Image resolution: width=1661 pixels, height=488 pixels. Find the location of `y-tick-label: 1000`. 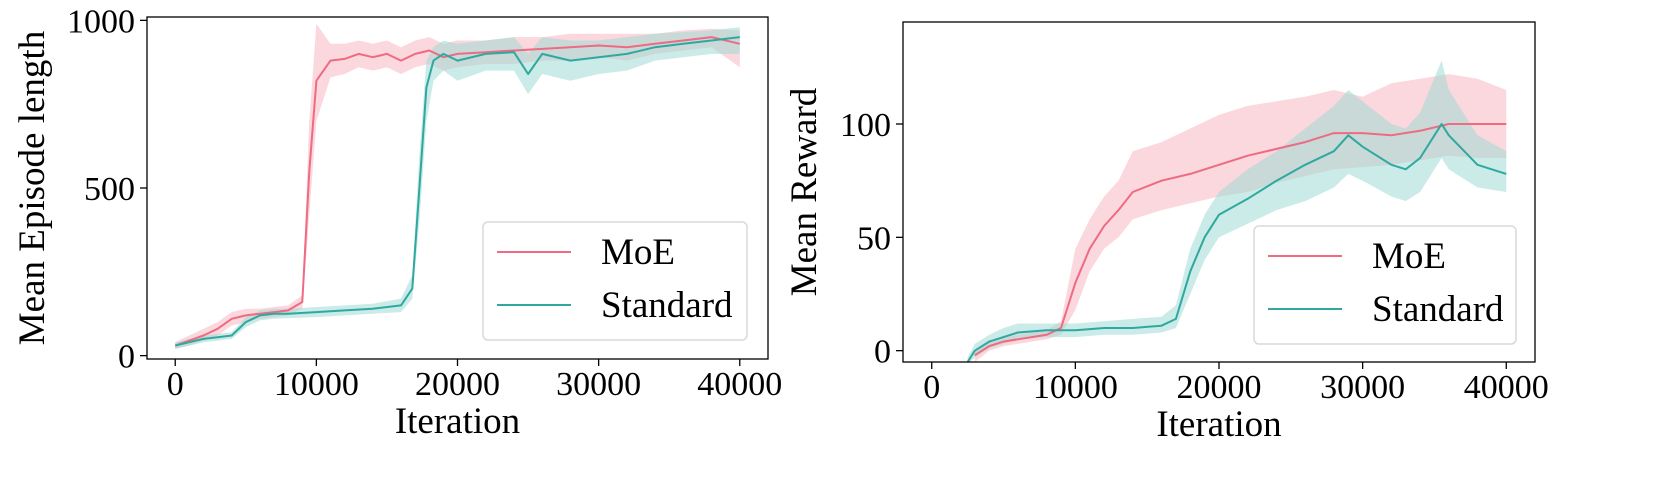

y-tick-label: 1000 is located at coordinates (101, 21).